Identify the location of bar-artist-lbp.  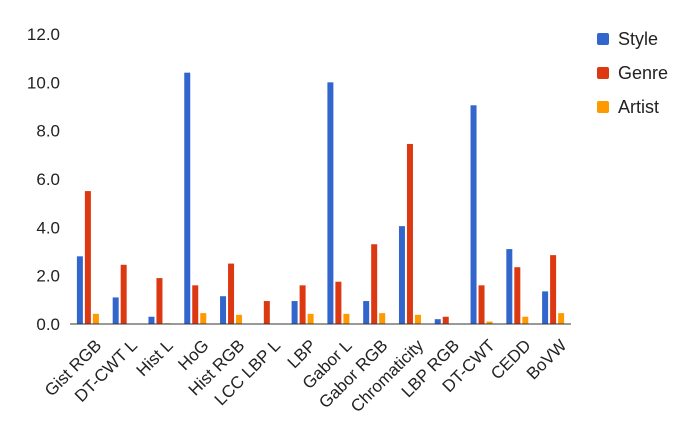
(310, 318).